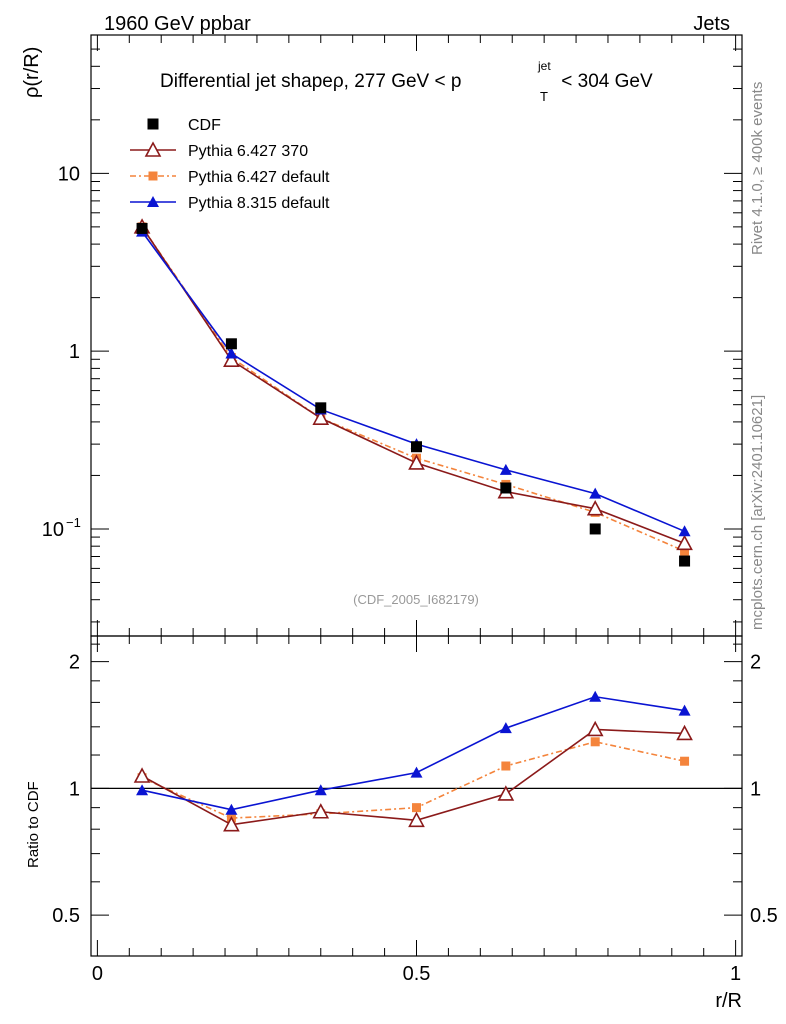  What do you see at coordinates (66, 916) in the screenshot?
I see `ratio-y-tick-label: 0.5` at bounding box center [66, 916].